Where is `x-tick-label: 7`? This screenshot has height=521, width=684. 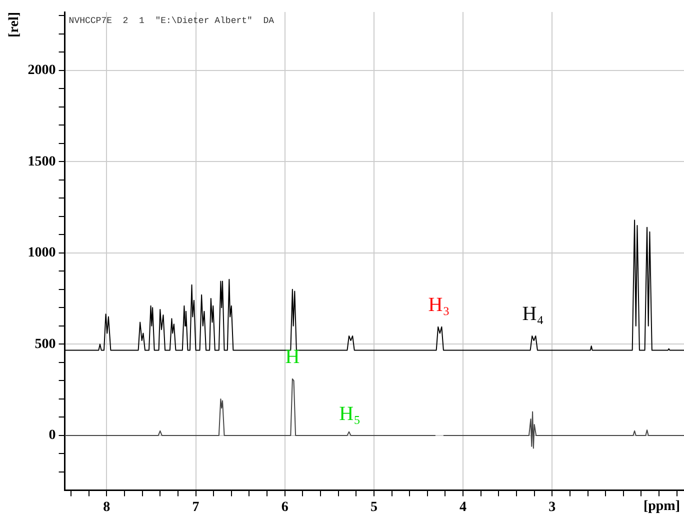
x-tick-label: 7 is located at coordinates (196, 508).